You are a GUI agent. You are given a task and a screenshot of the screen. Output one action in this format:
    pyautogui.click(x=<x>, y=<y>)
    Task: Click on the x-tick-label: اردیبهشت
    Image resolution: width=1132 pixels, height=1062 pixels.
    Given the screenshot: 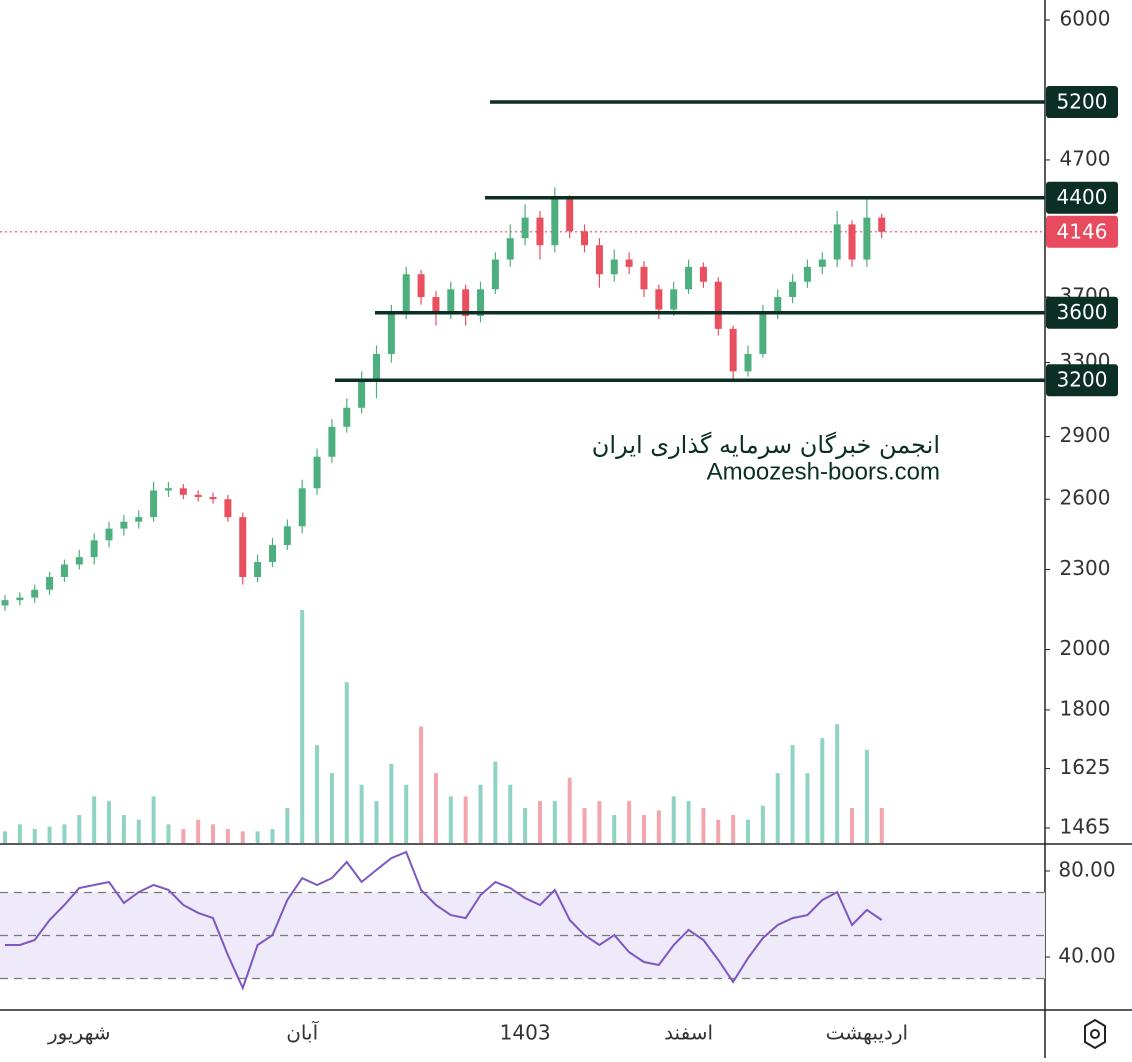 What is the action you would take?
    pyautogui.click(x=867, y=1033)
    